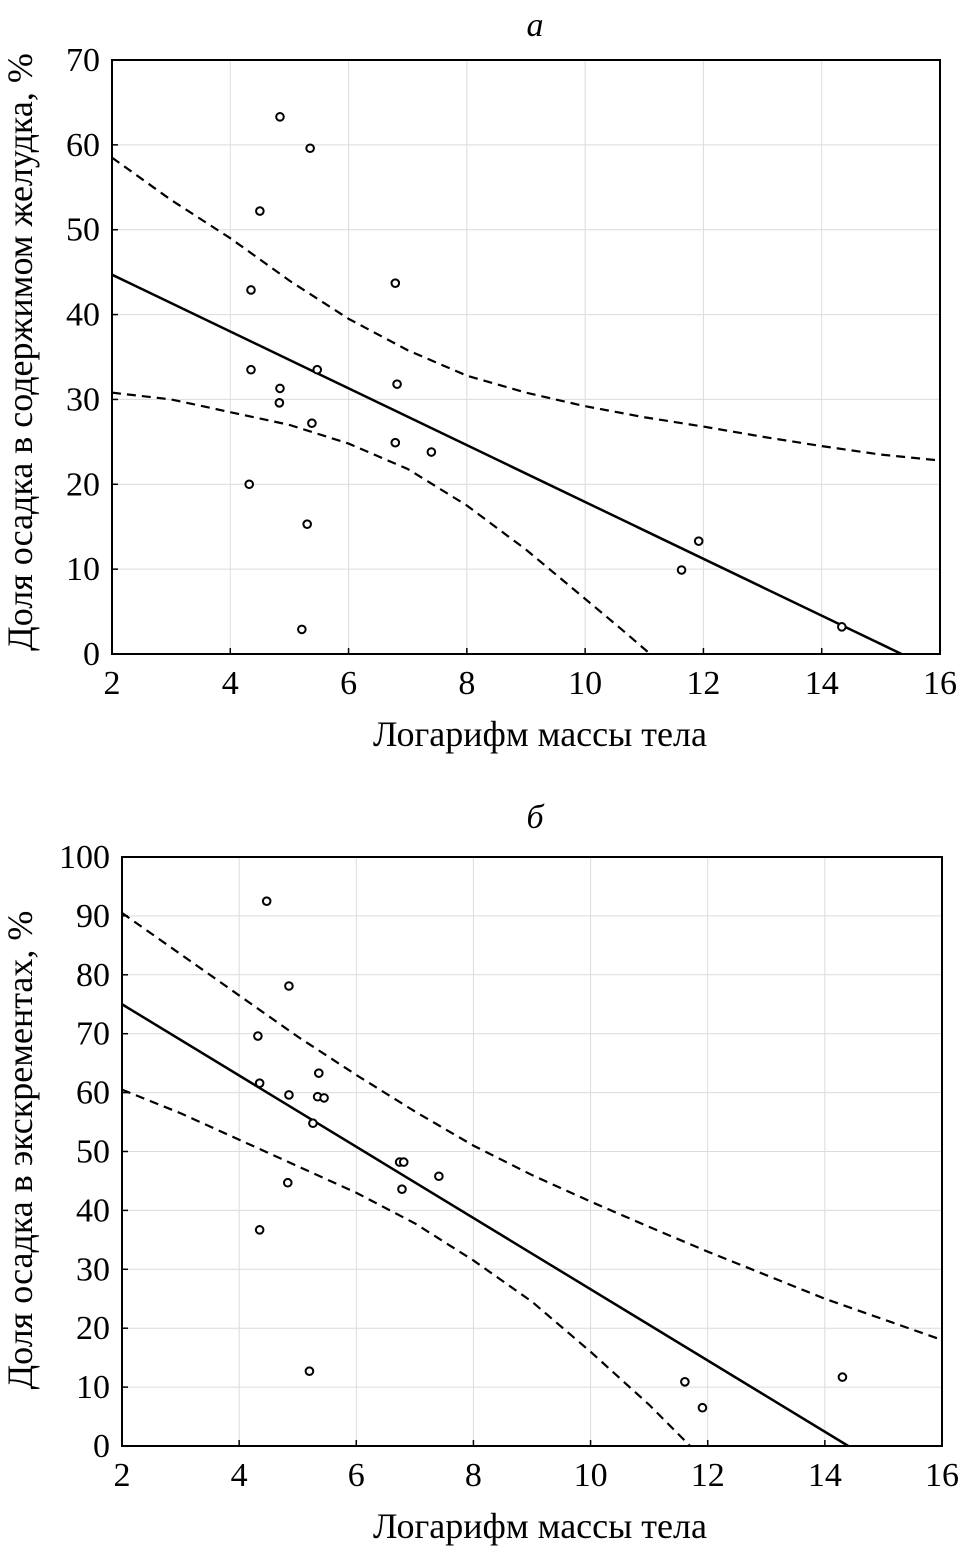  Describe the element at coordinates (84, 857) in the screenshot. I see `y-tick-label: 100` at that location.